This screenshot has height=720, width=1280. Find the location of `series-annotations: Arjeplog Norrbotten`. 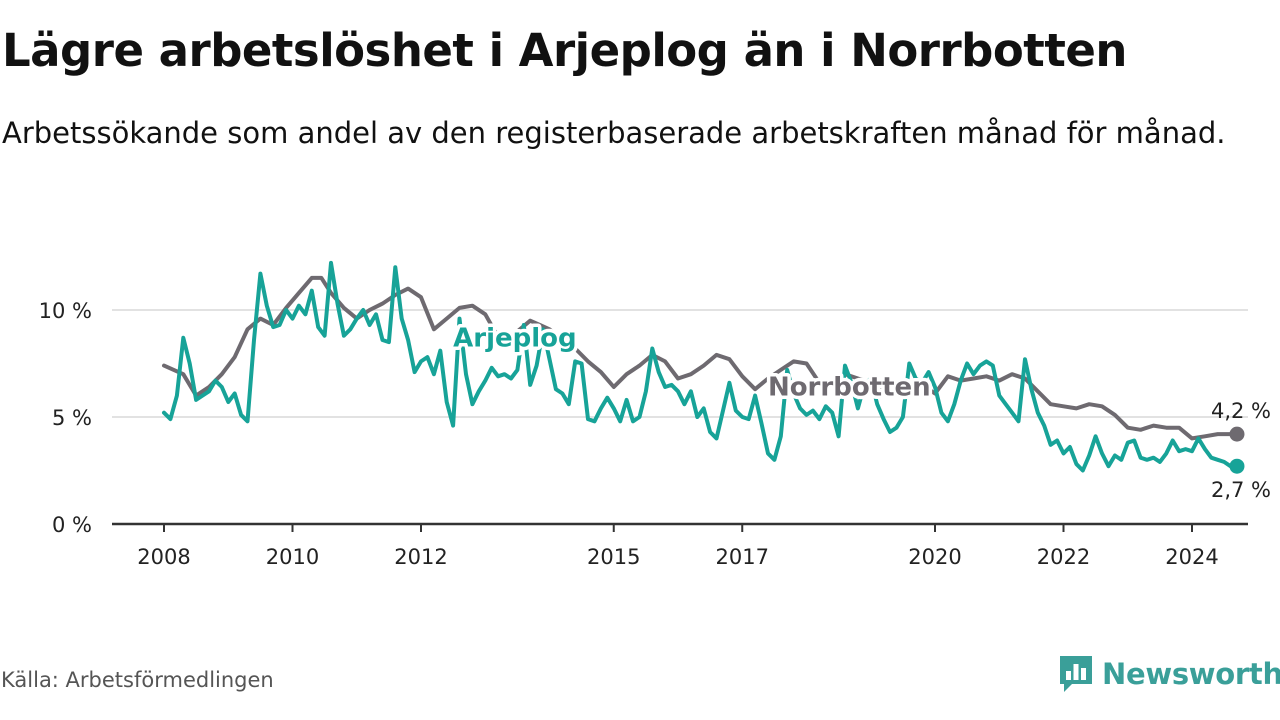

series-annotations: Arjeplog Norrbotten is located at coordinates (692, 363).